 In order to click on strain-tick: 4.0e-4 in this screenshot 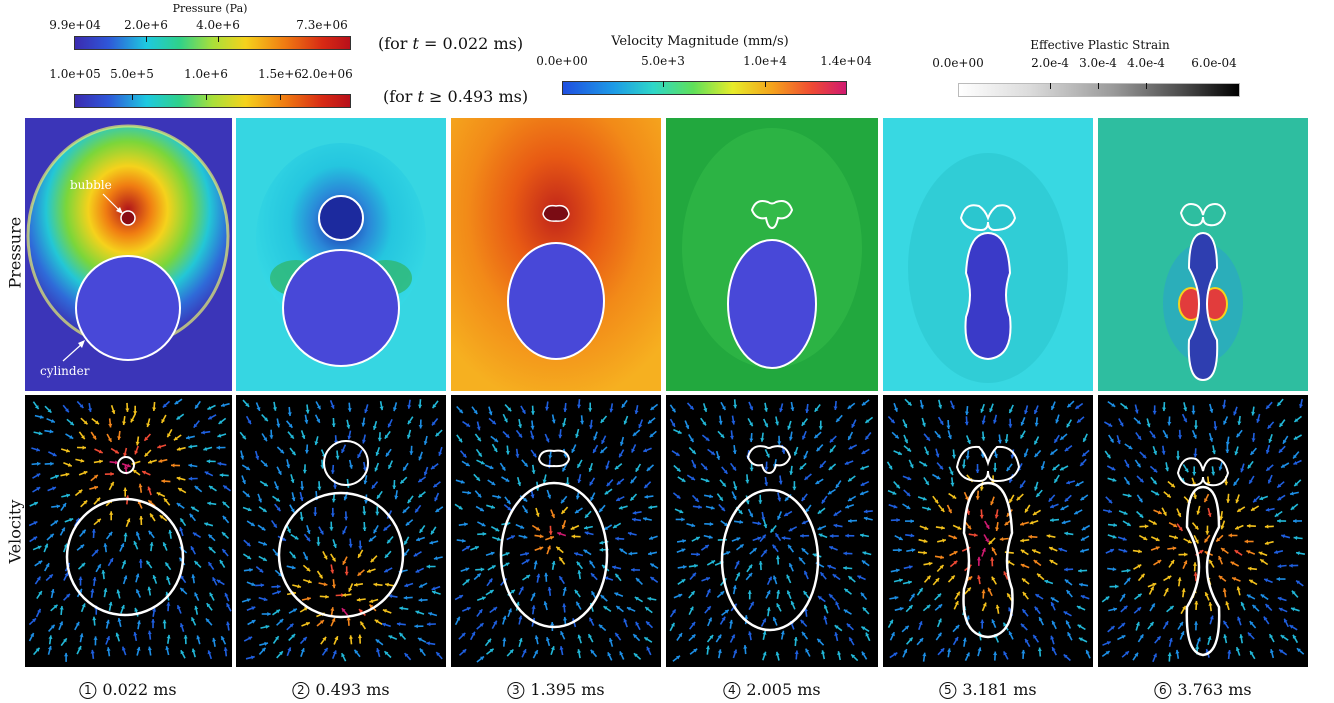, I will do `click(1146, 63)`.